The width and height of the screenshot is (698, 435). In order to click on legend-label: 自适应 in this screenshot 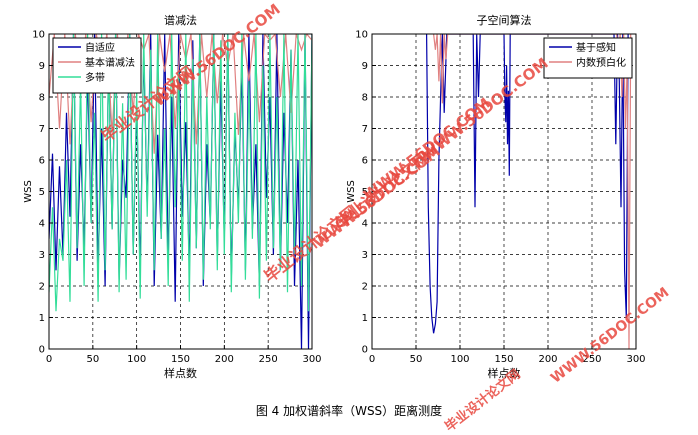, I will do `click(100, 47)`.